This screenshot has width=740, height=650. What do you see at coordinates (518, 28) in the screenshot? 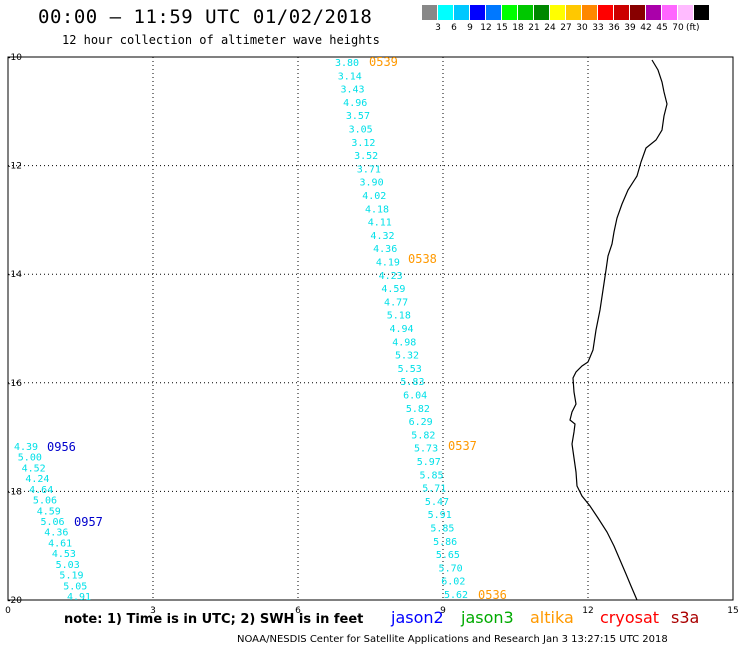
I see `color-scale-label: 18` at bounding box center [518, 28].